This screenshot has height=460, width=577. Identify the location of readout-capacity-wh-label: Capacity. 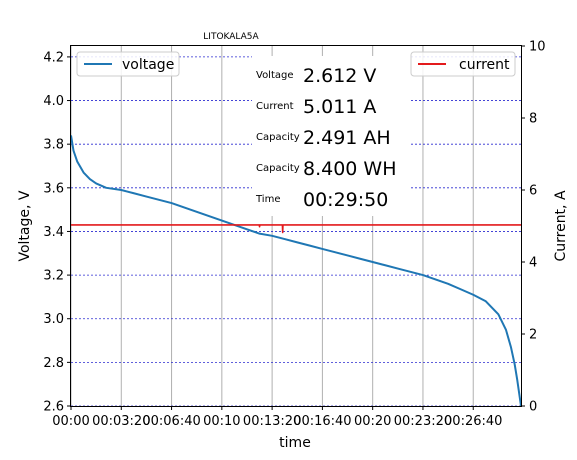
(278, 168).